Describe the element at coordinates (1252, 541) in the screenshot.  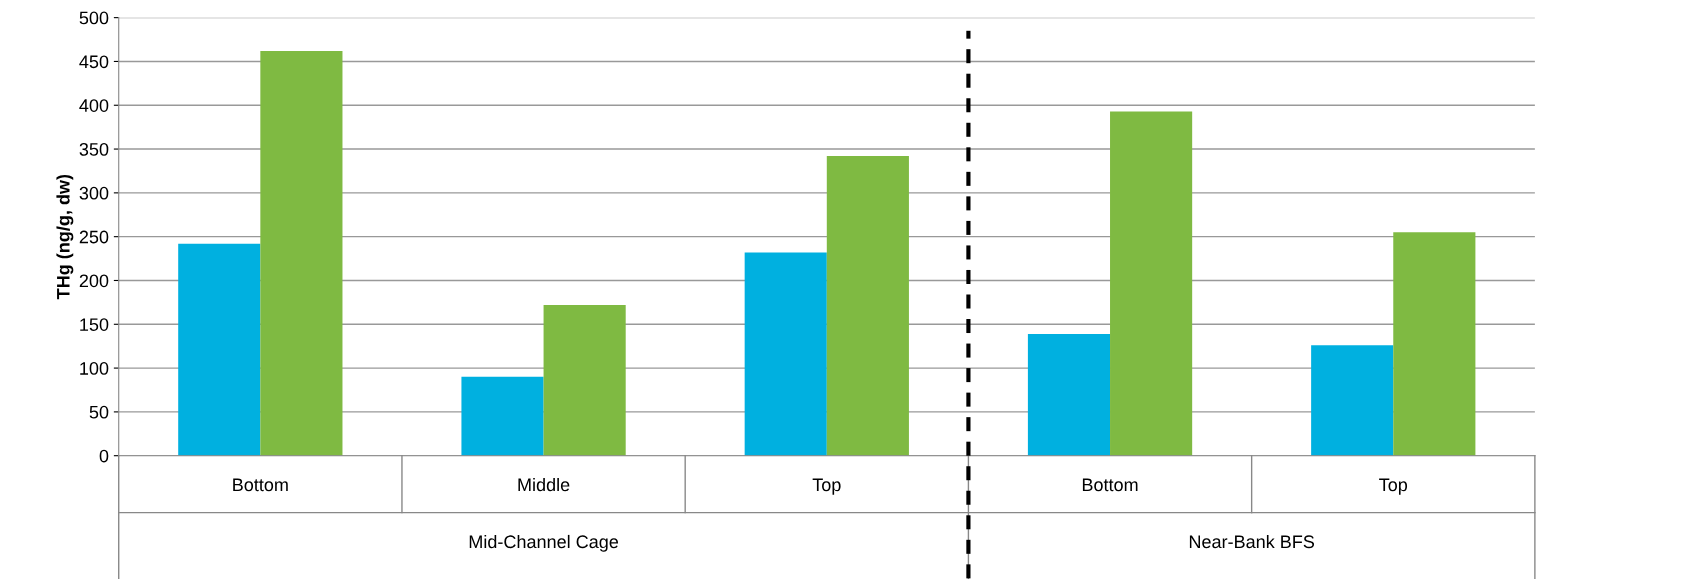
I see `text: Near-Bank BFS` at that location.